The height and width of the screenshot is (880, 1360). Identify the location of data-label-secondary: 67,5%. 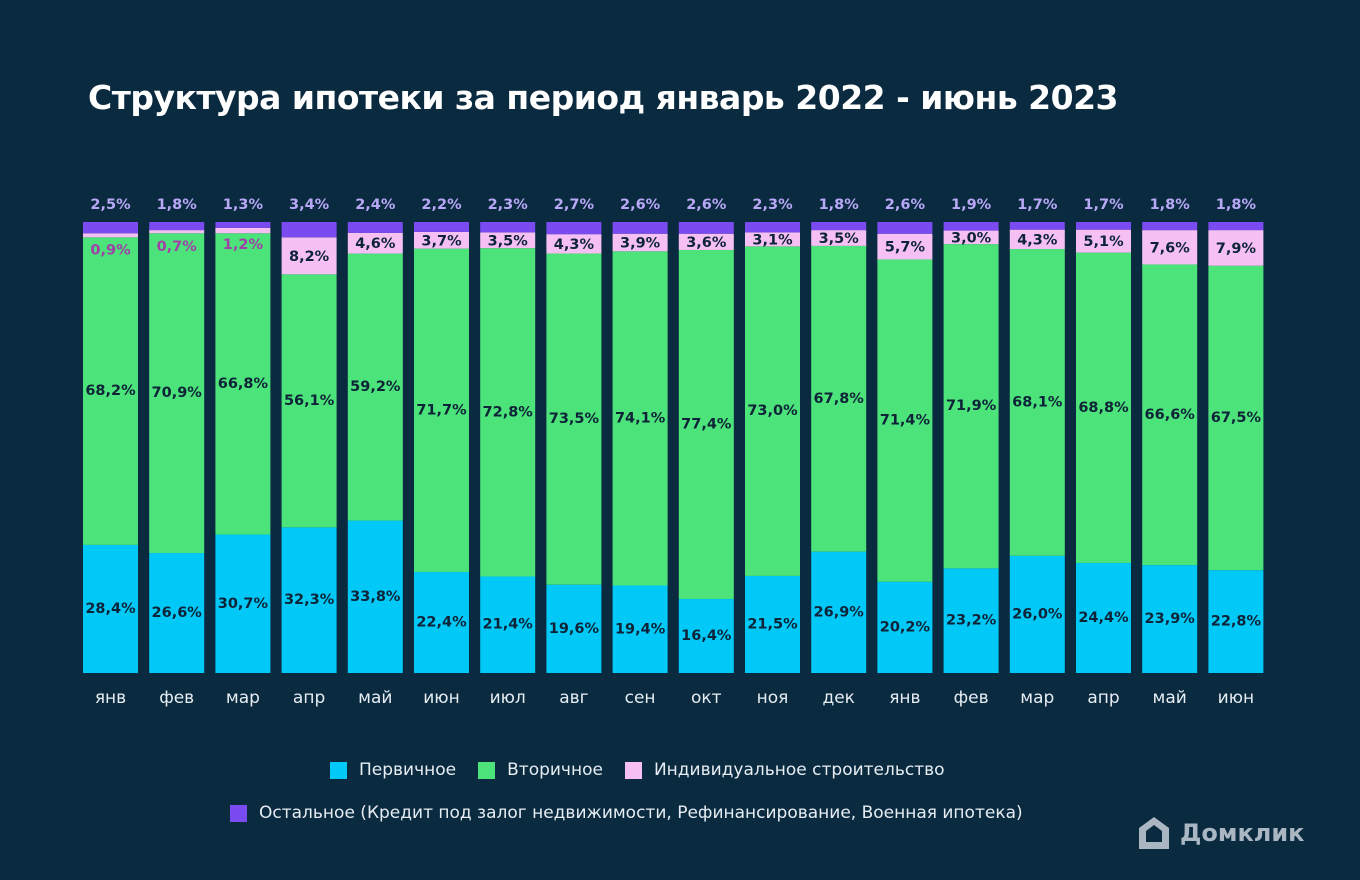
(1236, 418).